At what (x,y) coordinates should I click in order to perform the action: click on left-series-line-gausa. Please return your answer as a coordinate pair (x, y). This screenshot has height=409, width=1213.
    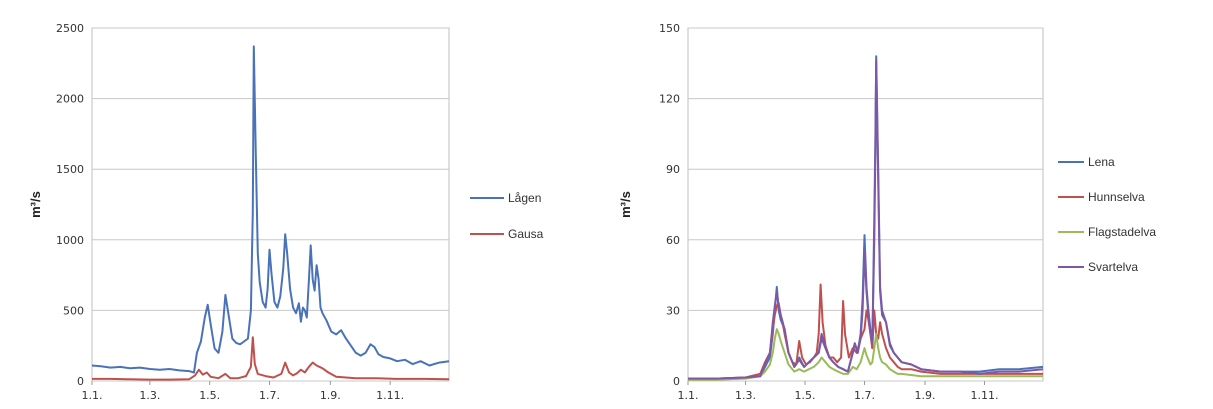
    Looking at the image, I should click on (271, 358).